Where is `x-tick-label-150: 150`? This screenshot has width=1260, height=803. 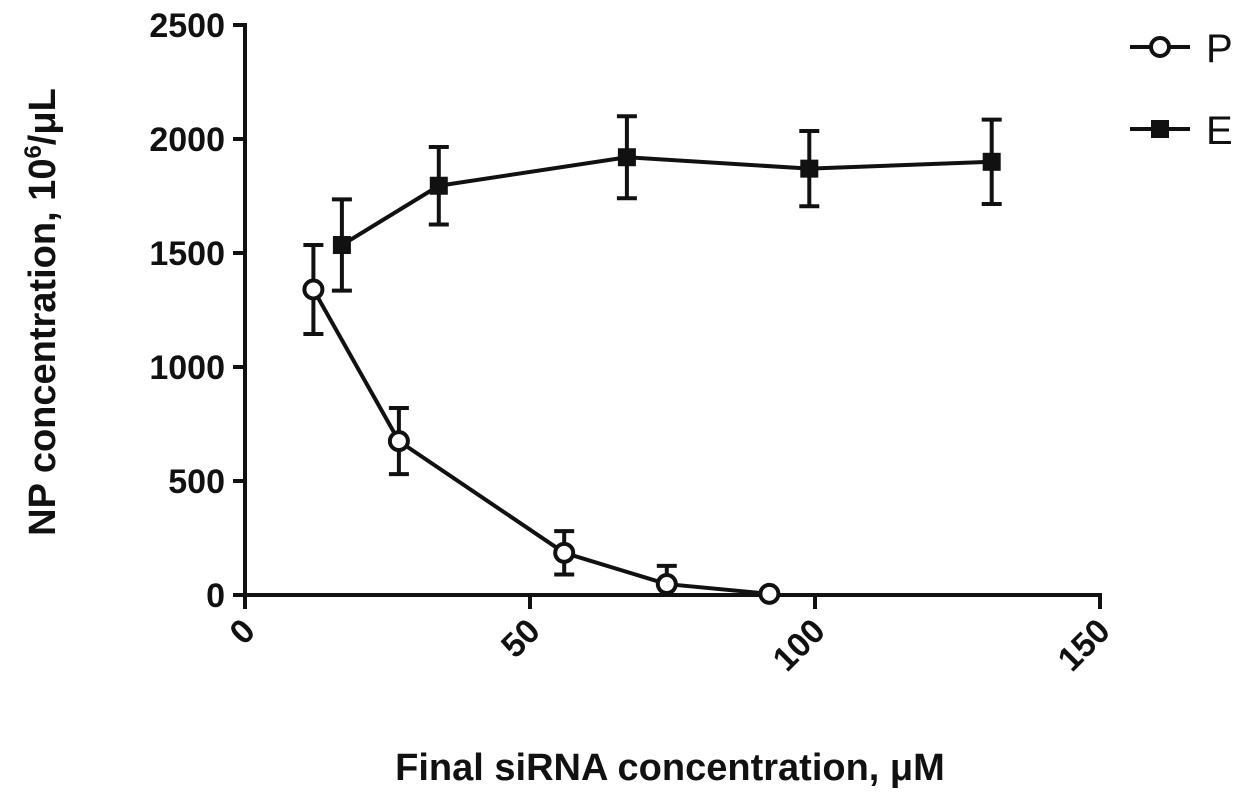
x-tick-label-150: 150 is located at coordinates (1084, 645).